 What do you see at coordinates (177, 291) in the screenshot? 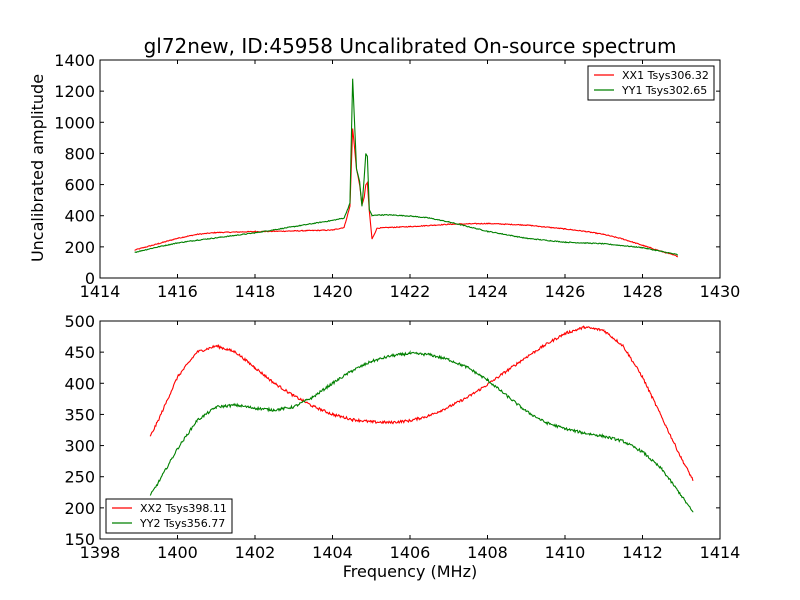
I see `x-tick-label: 1416` at bounding box center [177, 291].